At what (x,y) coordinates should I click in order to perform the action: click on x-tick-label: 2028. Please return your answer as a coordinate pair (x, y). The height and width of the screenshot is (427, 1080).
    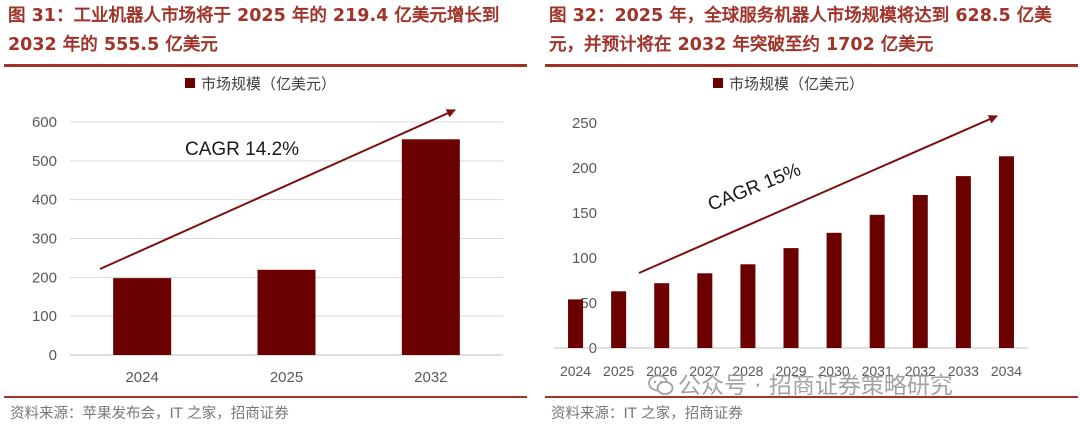
    Looking at the image, I should click on (747, 371).